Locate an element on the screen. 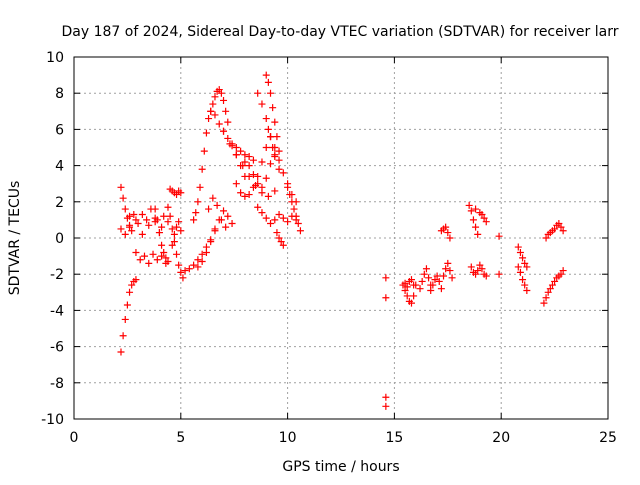 The width and height of the screenshot is (640, 485). series-arc-w is located at coordinates (277, 215).